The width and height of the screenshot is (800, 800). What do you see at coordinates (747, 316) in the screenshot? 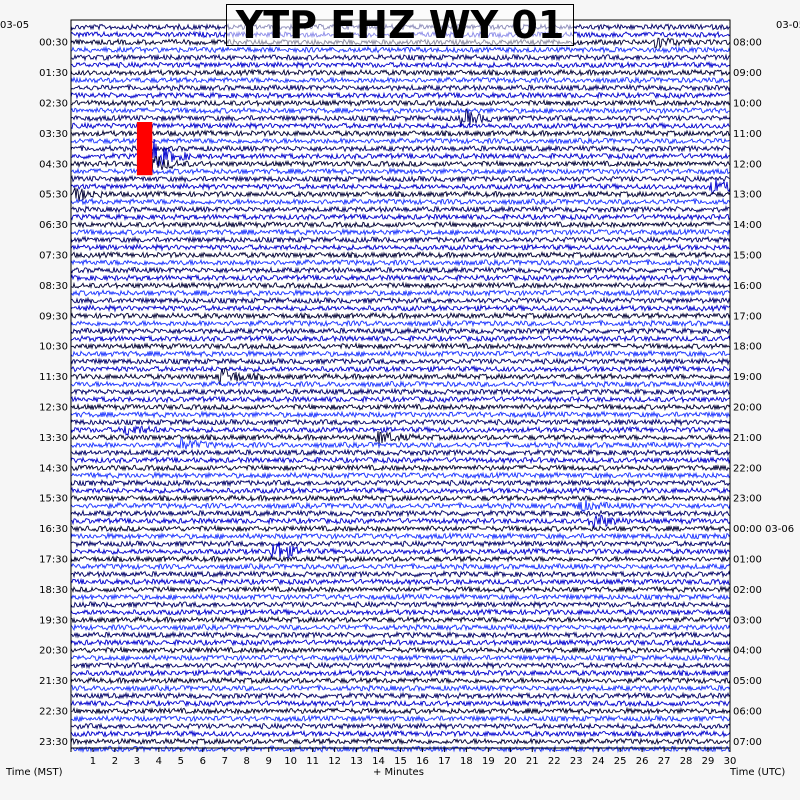
I see `right-time-tick-label: 17:00` at bounding box center [747, 316].